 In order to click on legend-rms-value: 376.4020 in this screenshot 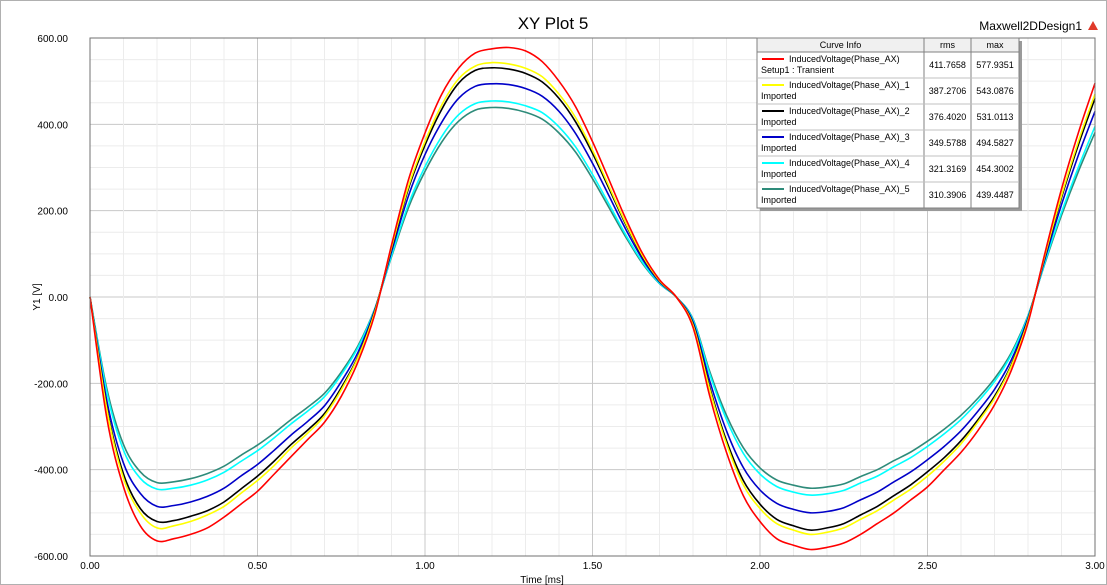, I will do `click(948, 117)`.